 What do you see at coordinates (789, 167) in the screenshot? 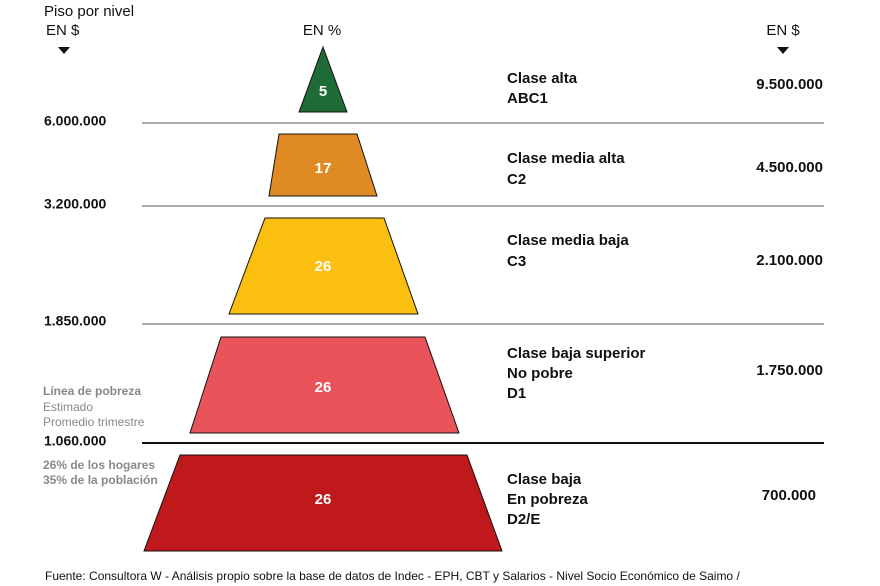
I see `amount: 4.500.000` at bounding box center [789, 167].